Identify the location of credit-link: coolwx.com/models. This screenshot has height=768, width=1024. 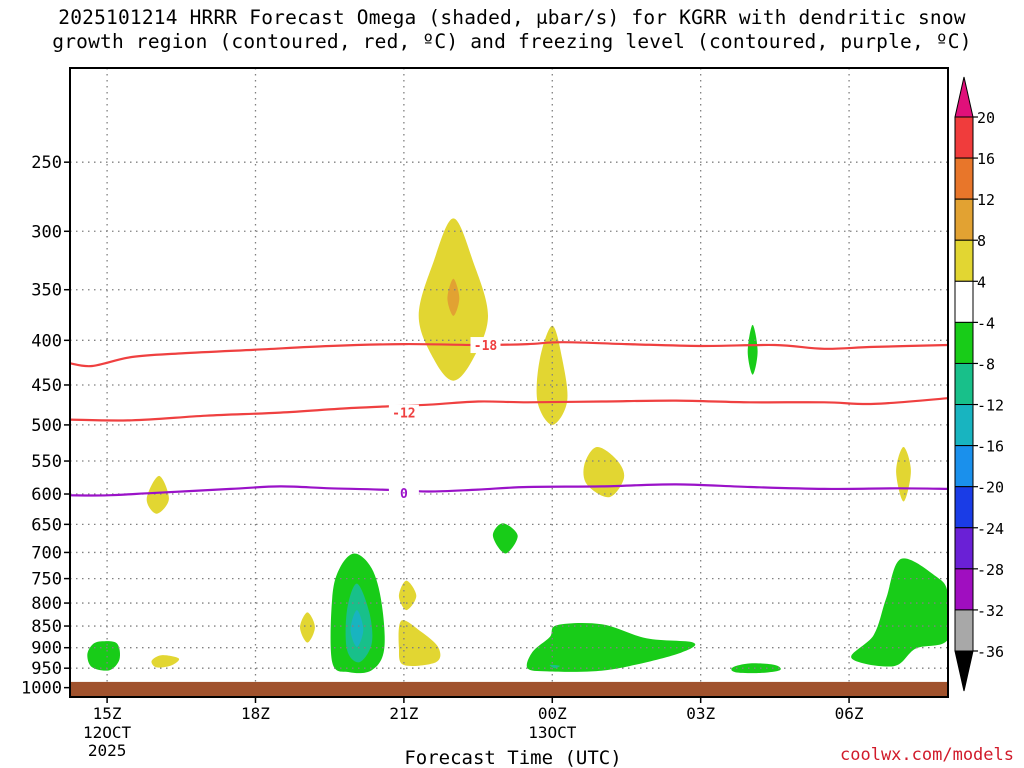
(927, 755).